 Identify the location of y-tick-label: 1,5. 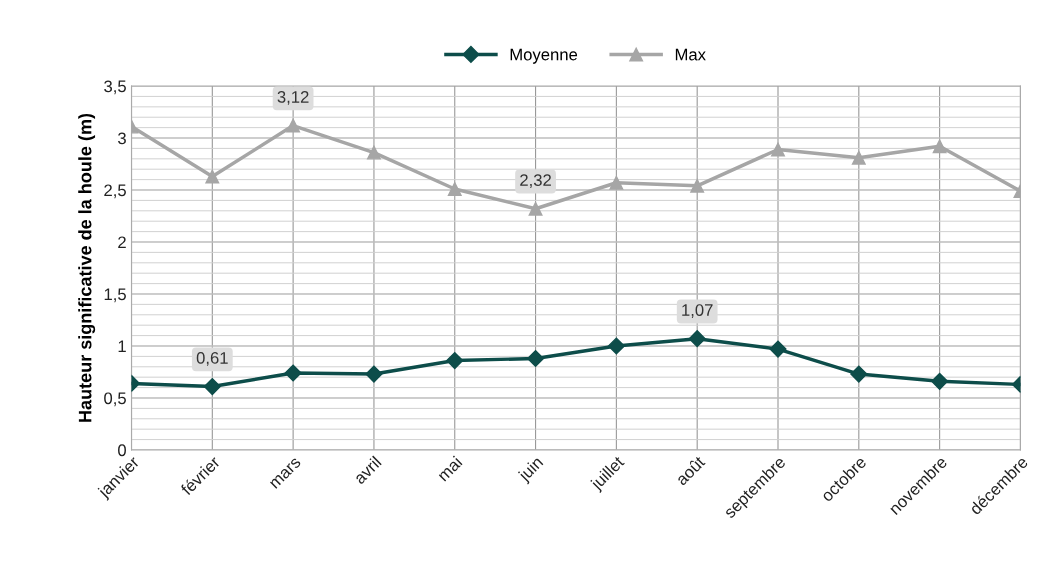
(115, 295).